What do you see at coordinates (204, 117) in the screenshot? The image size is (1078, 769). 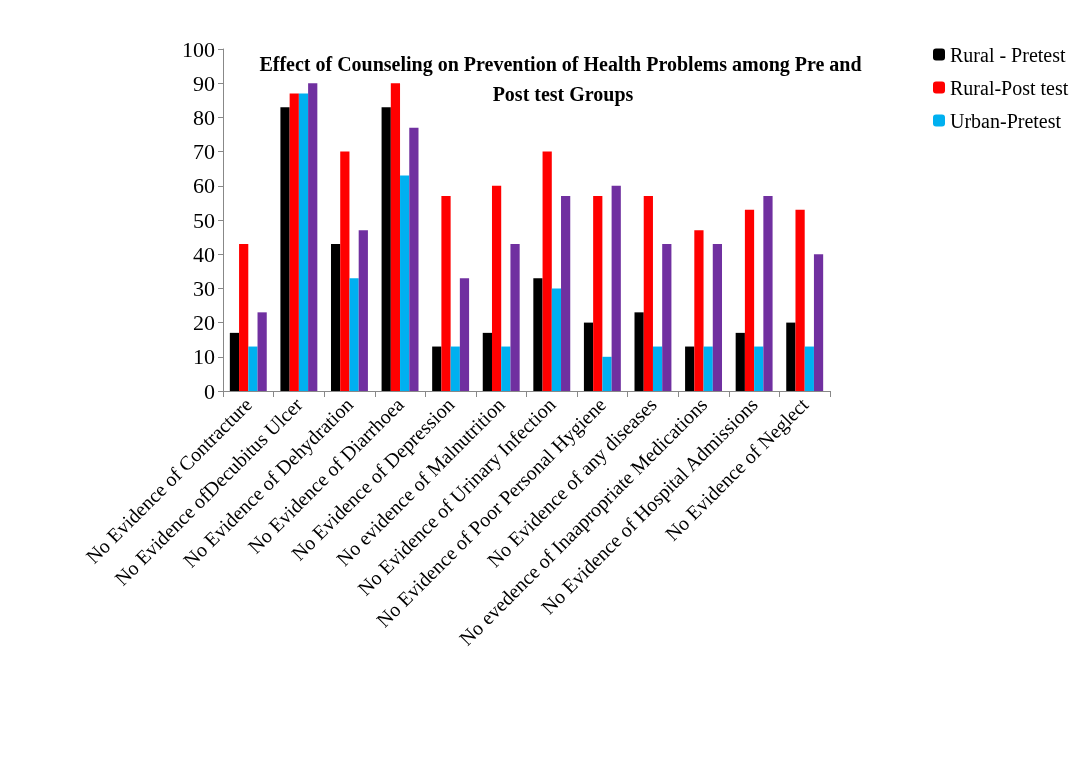 I see `y-tick-label: 80` at bounding box center [204, 117].